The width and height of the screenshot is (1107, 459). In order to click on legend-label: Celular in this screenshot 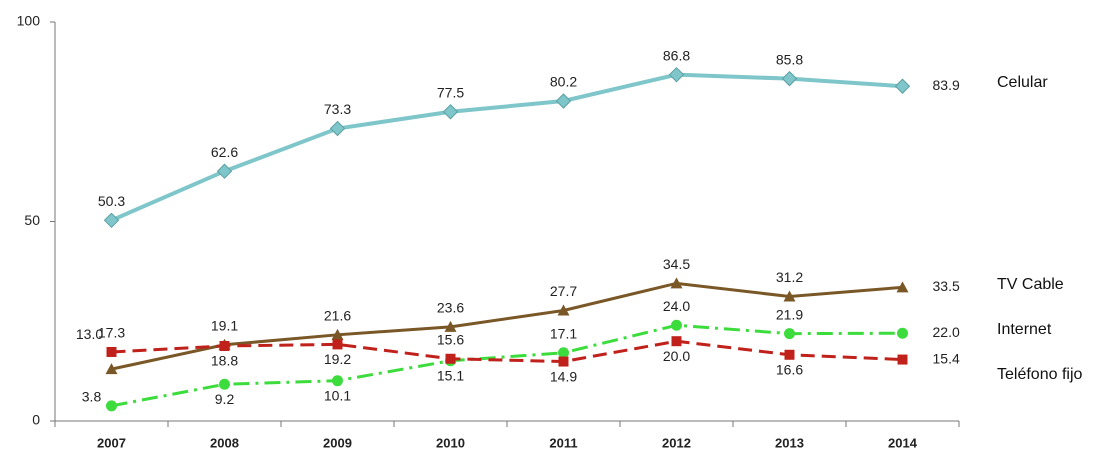, I will do `click(1022, 82)`.